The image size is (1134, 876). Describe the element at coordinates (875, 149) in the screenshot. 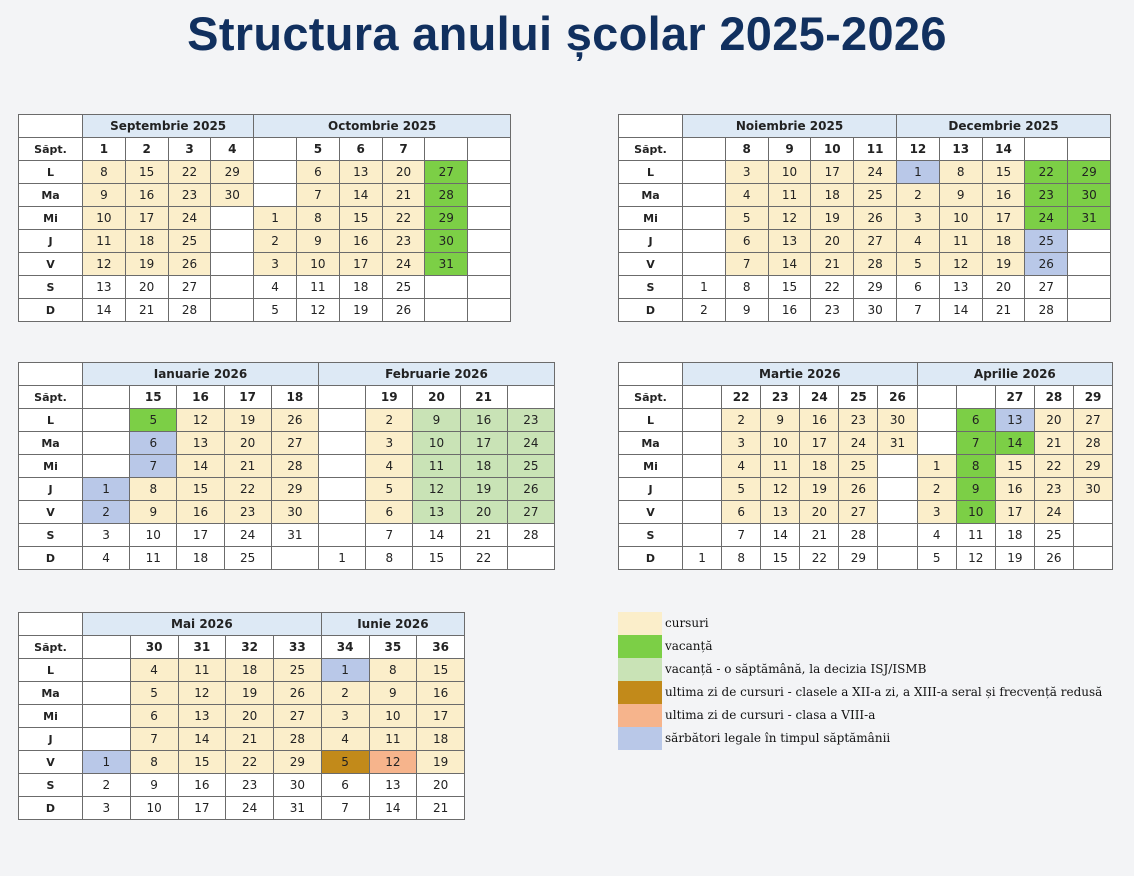

I see `week-number: 11` at that location.